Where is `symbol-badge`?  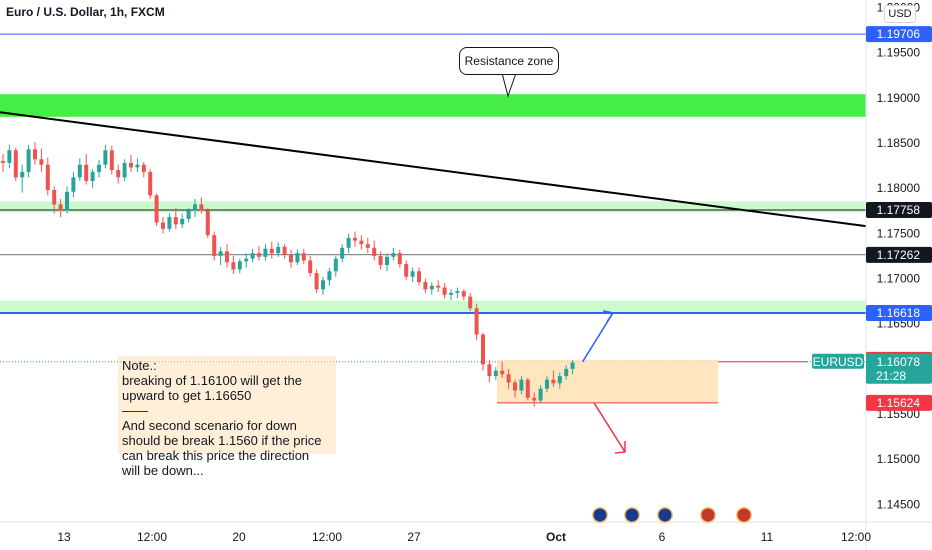
symbol-badge is located at coordinates (838, 361).